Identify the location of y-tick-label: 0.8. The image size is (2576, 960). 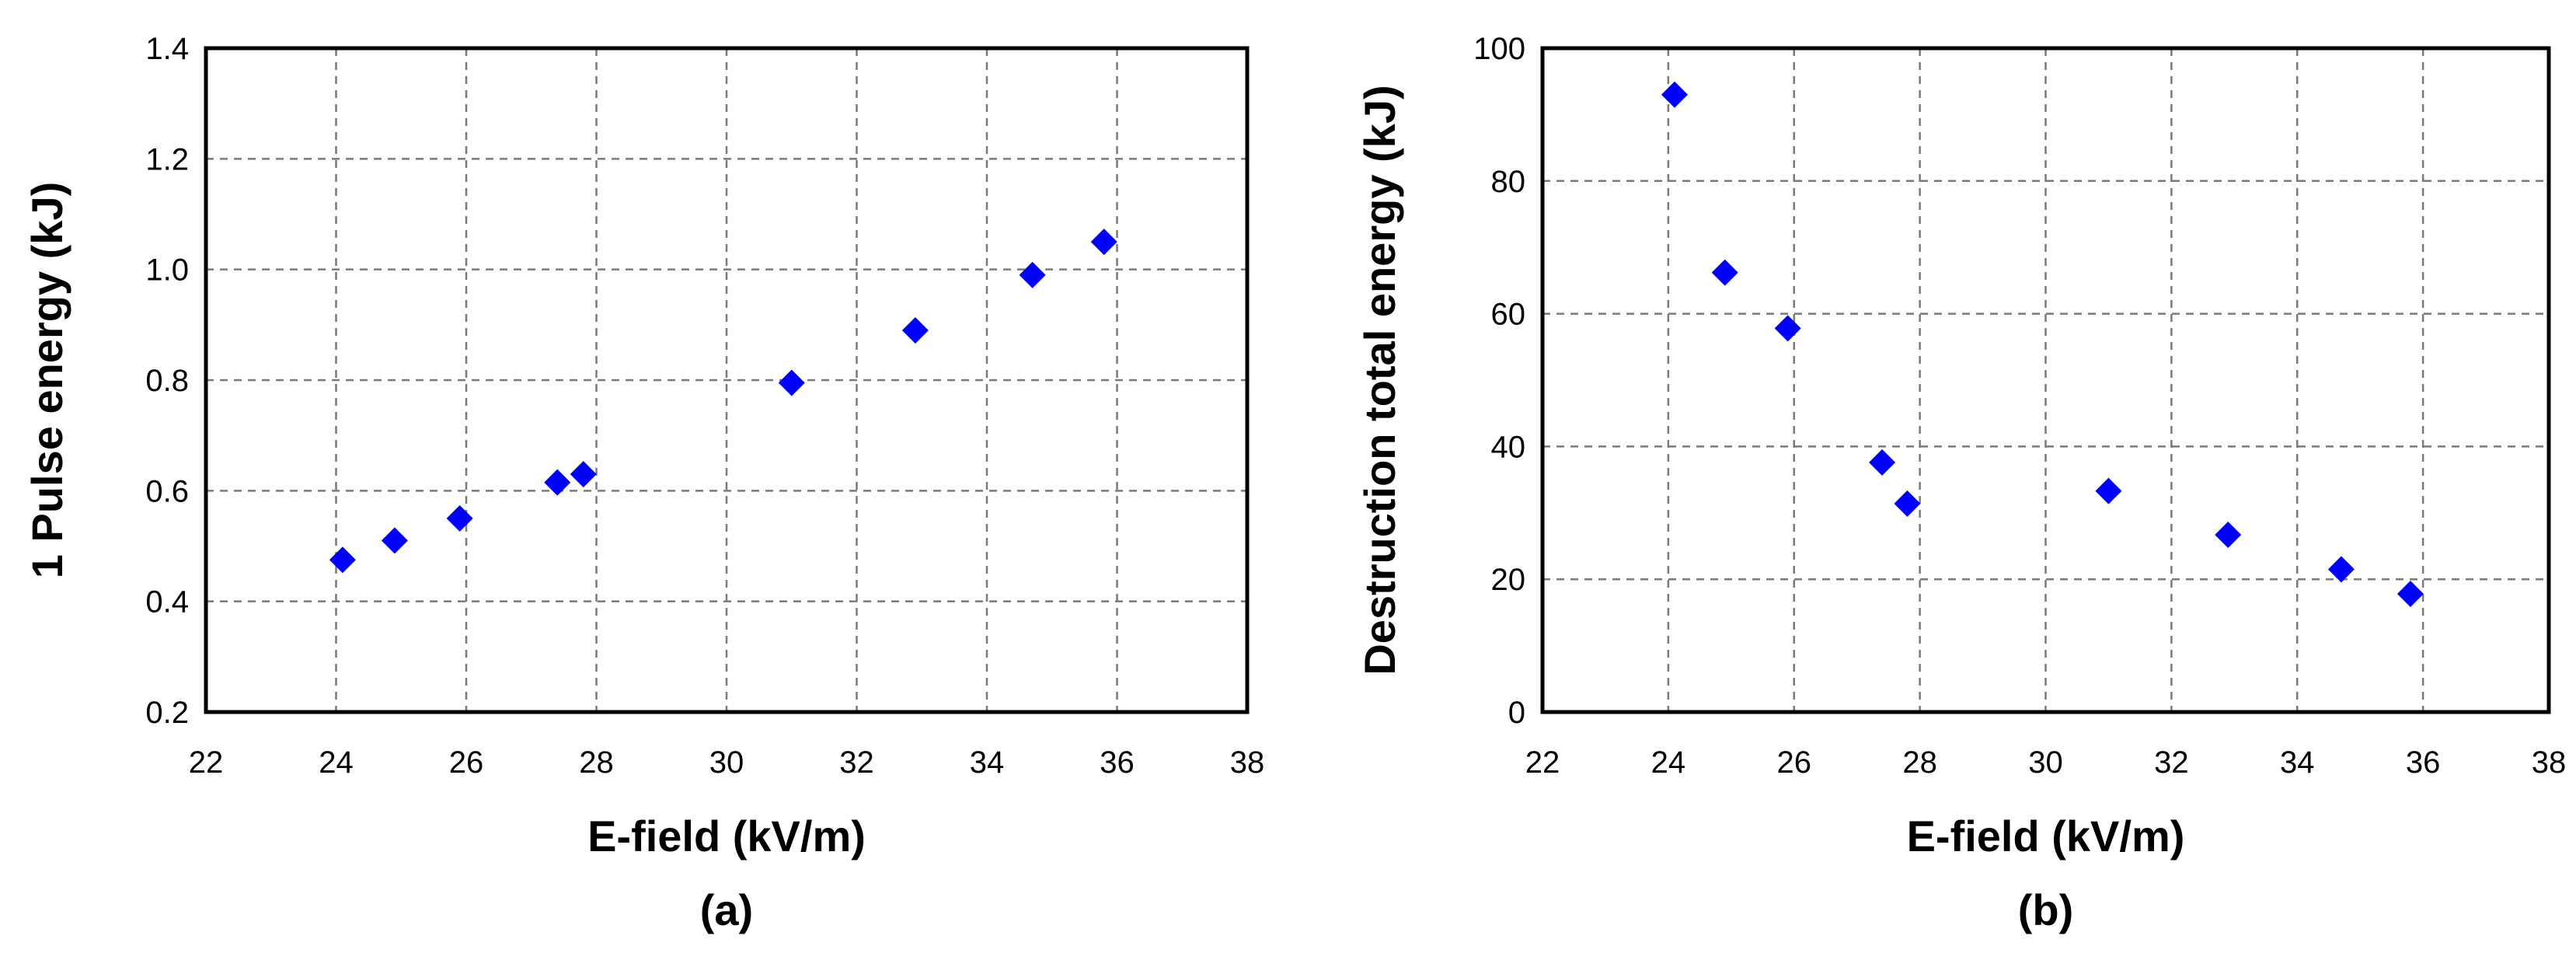
(167, 381).